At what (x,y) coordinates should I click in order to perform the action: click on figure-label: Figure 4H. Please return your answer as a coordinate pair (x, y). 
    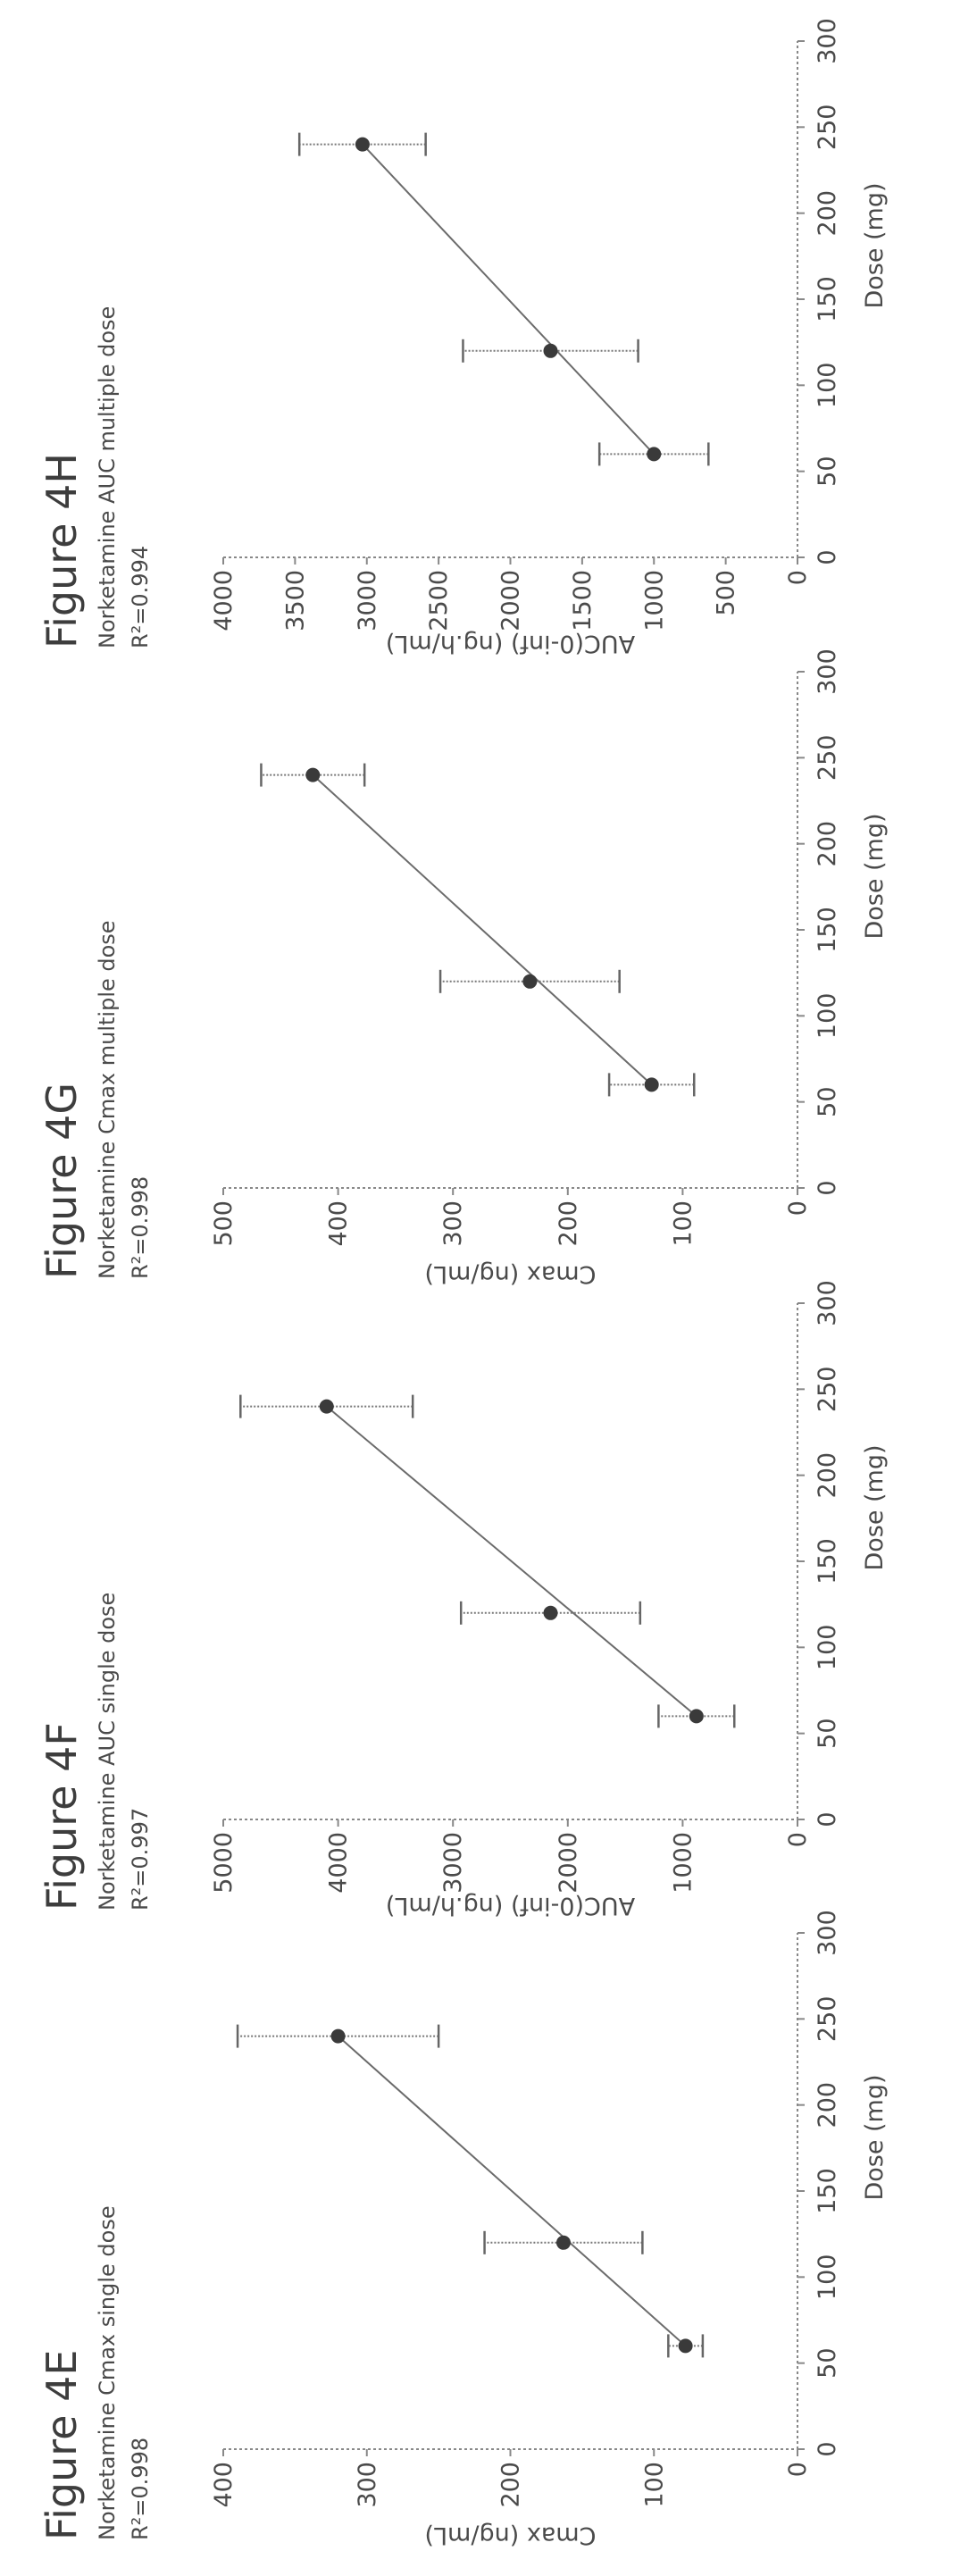
    Looking at the image, I should click on (62, 551).